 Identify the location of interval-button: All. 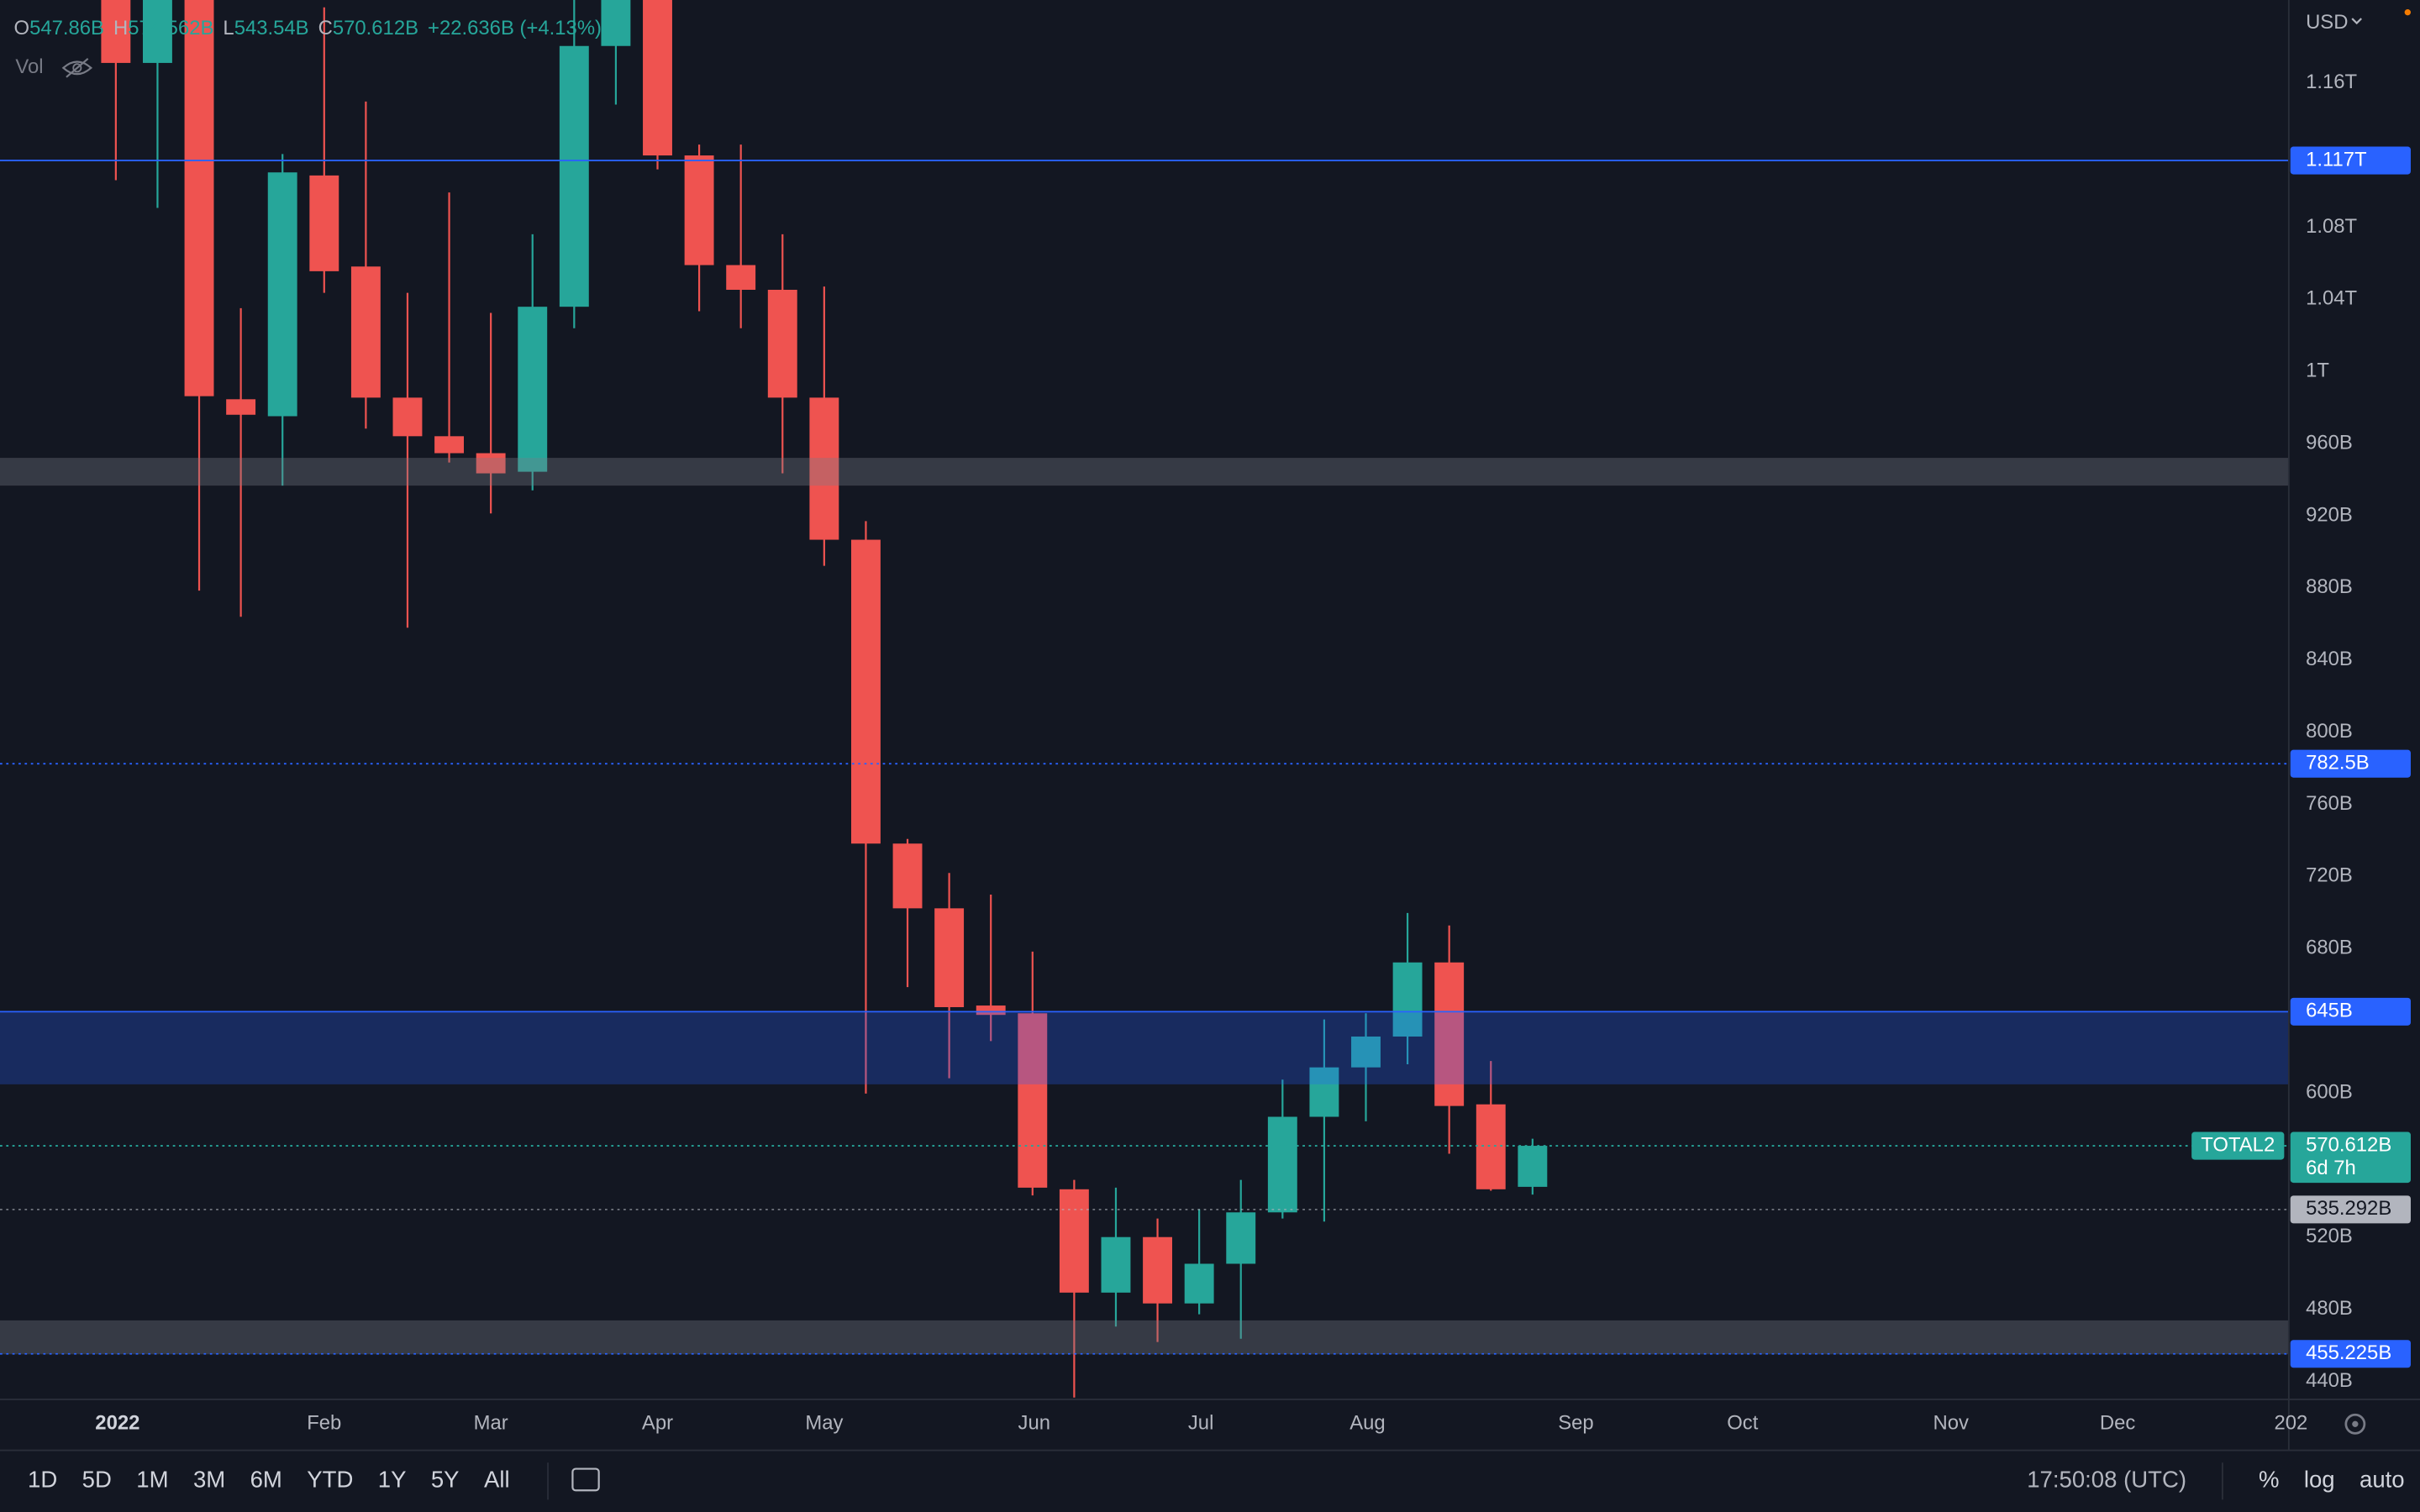
(497, 1480).